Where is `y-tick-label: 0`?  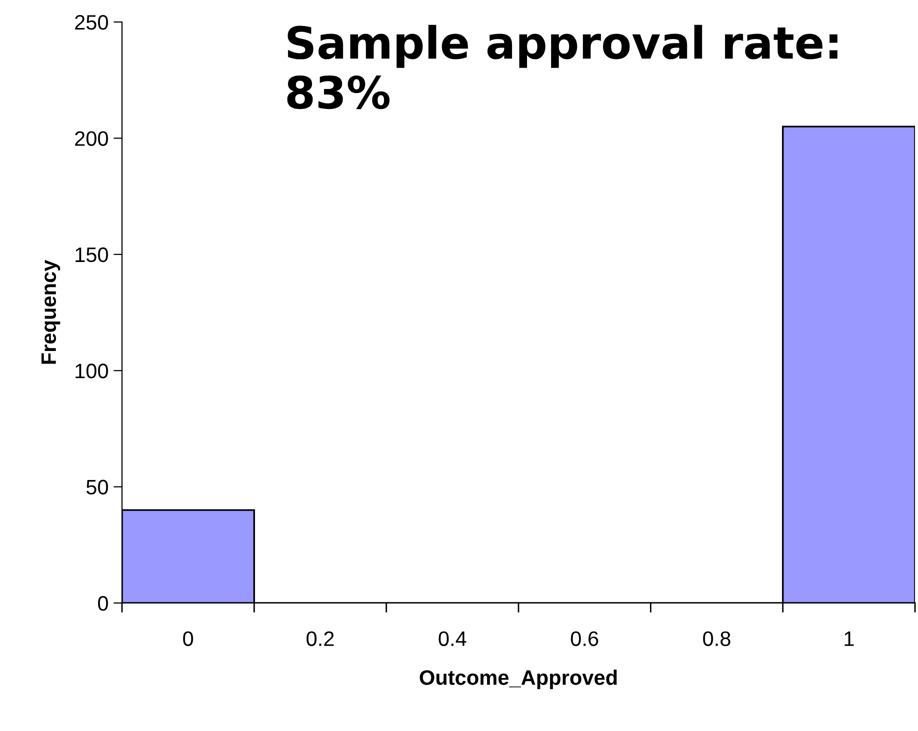 y-tick-label: 0 is located at coordinates (103, 603).